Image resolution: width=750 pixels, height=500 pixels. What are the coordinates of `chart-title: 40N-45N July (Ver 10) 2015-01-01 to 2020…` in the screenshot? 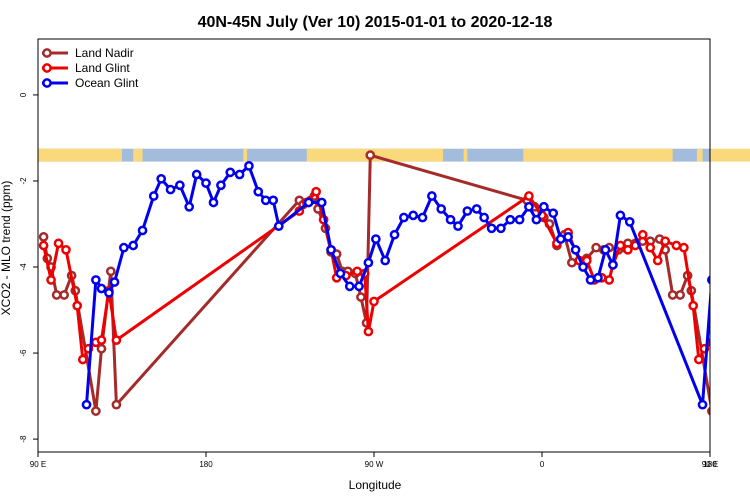 It's located at (375, 22).